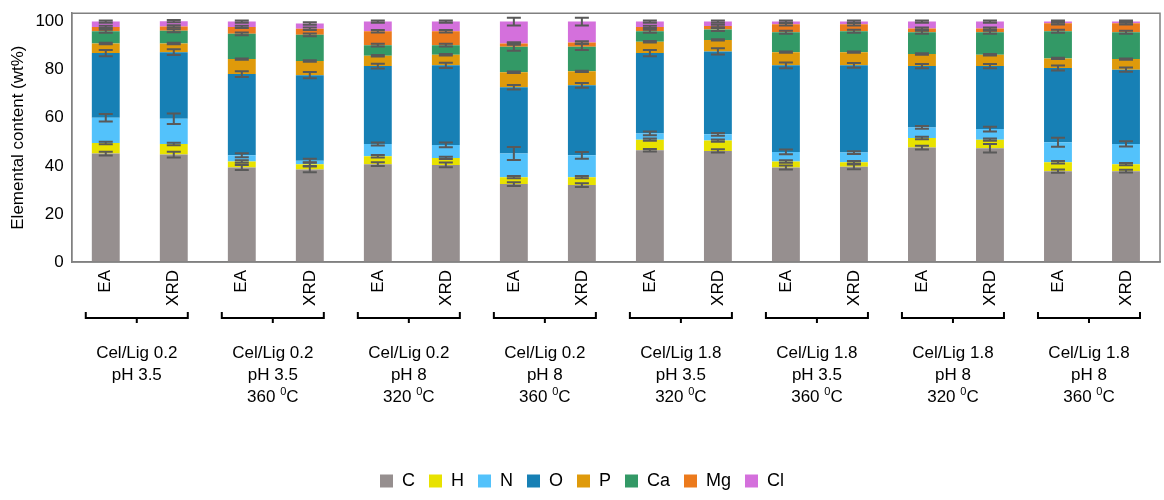 The height and width of the screenshot is (500, 1164). I want to click on y-tick-label: 40, so click(54, 165).